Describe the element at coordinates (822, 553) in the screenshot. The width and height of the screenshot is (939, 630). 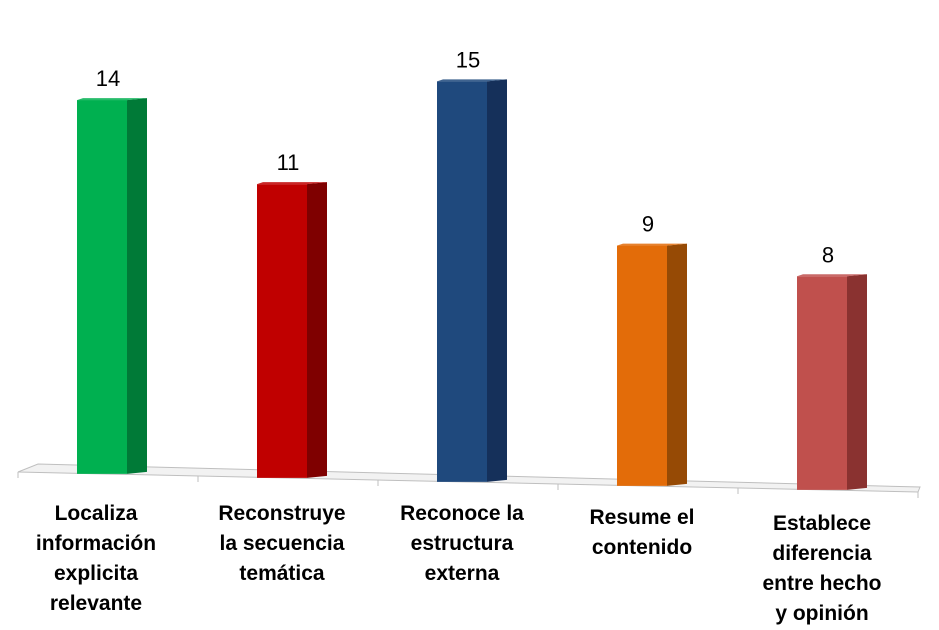
I see `category-label: diferencia` at that location.